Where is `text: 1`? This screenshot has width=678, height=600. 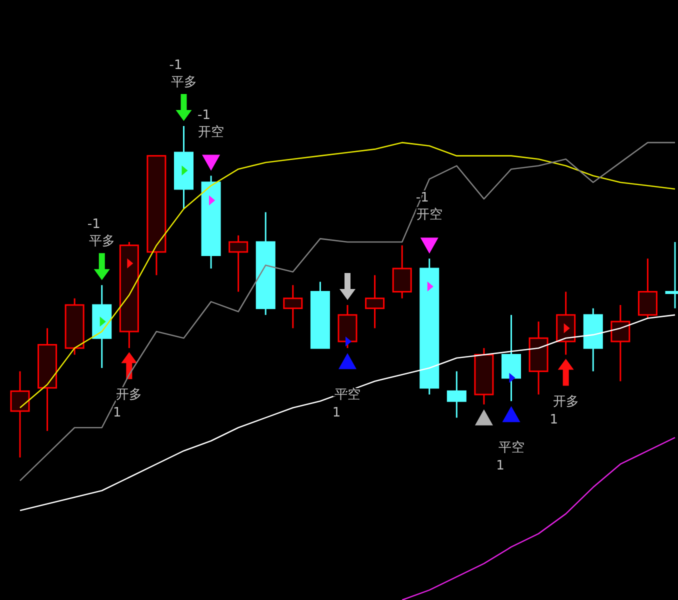 text: 1 is located at coordinates (500, 466).